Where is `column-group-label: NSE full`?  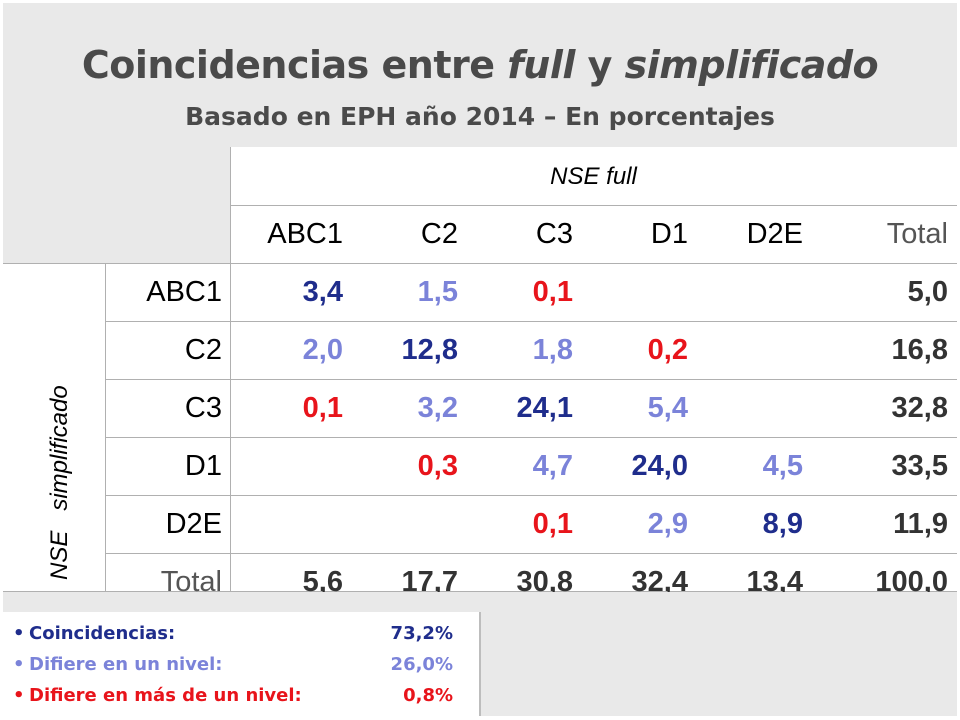
column-group-label: NSE full is located at coordinates (593, 176).